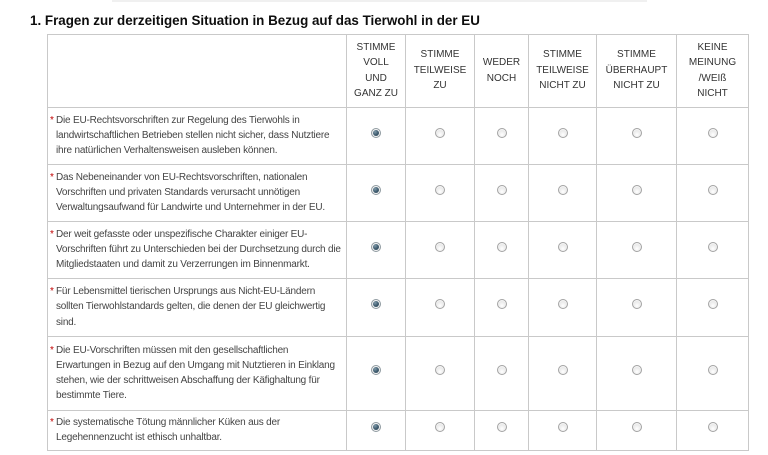 The image size is (768, 455). I want to click on radio-button-row3-col2, so click(440, 246).